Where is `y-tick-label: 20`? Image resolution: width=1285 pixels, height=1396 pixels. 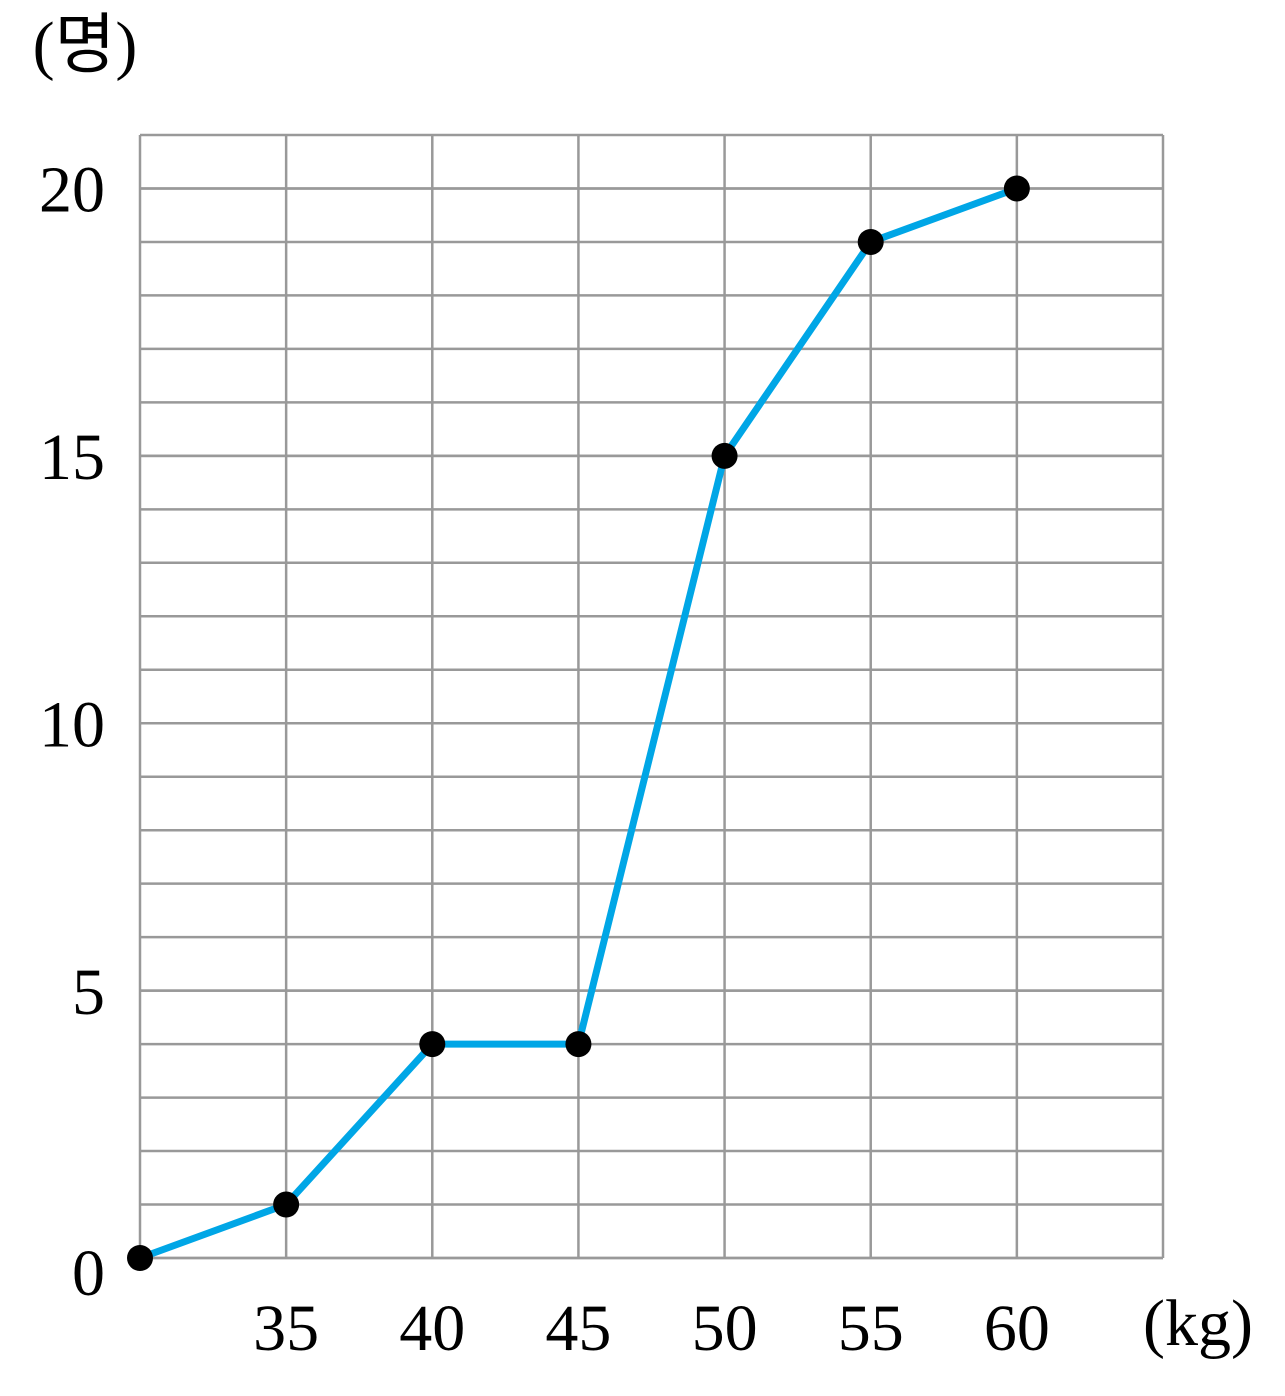 y-tick-label: 20 is located at coordinates (72, 190).